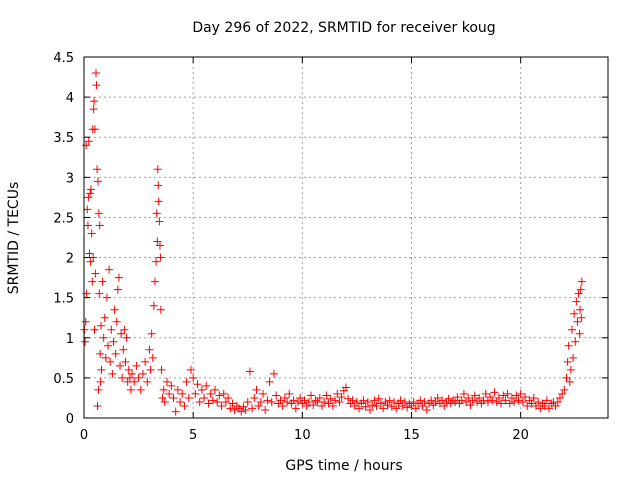  What do you see at coordinates (70, 419) in the screenshot?
I see `y-tick-label: 0` at bounding box center [70, 419].